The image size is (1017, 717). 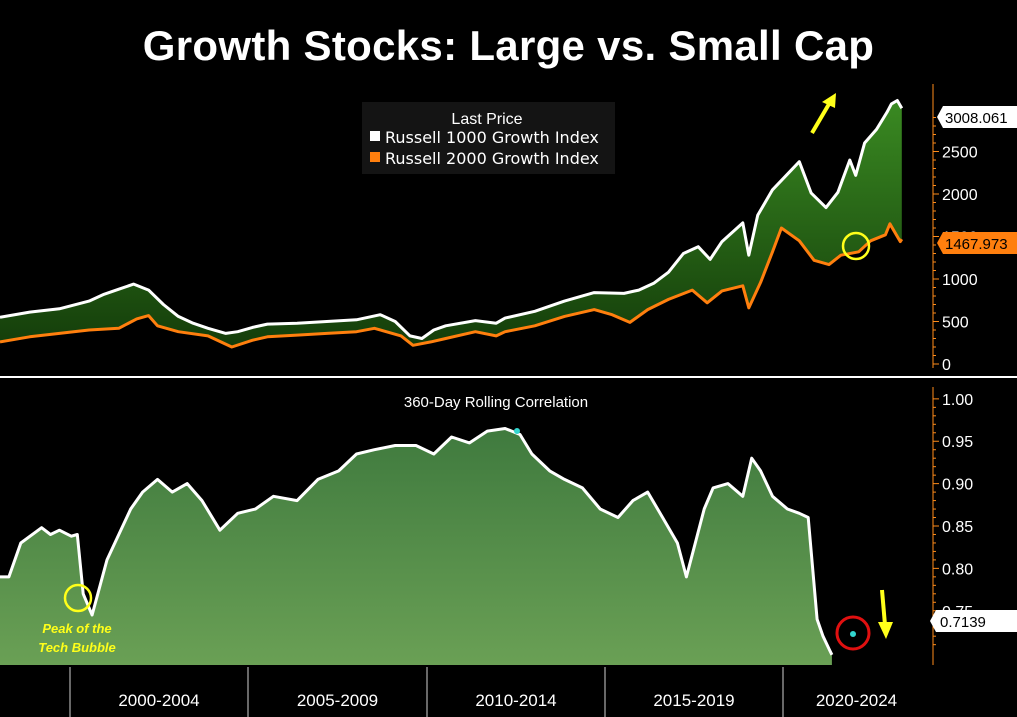 I want to click on legend-label-russell-1000: Russell 1000 Growth Index, so click(x=492, y=137).